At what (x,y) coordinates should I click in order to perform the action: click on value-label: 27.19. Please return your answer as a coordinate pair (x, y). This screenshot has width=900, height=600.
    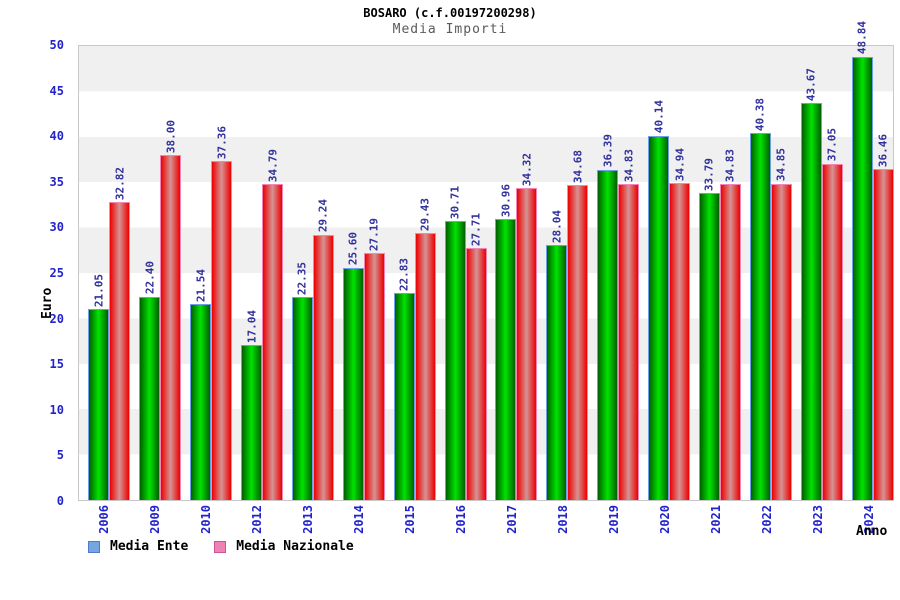
    Looking at the image, I should click on (374, 235).